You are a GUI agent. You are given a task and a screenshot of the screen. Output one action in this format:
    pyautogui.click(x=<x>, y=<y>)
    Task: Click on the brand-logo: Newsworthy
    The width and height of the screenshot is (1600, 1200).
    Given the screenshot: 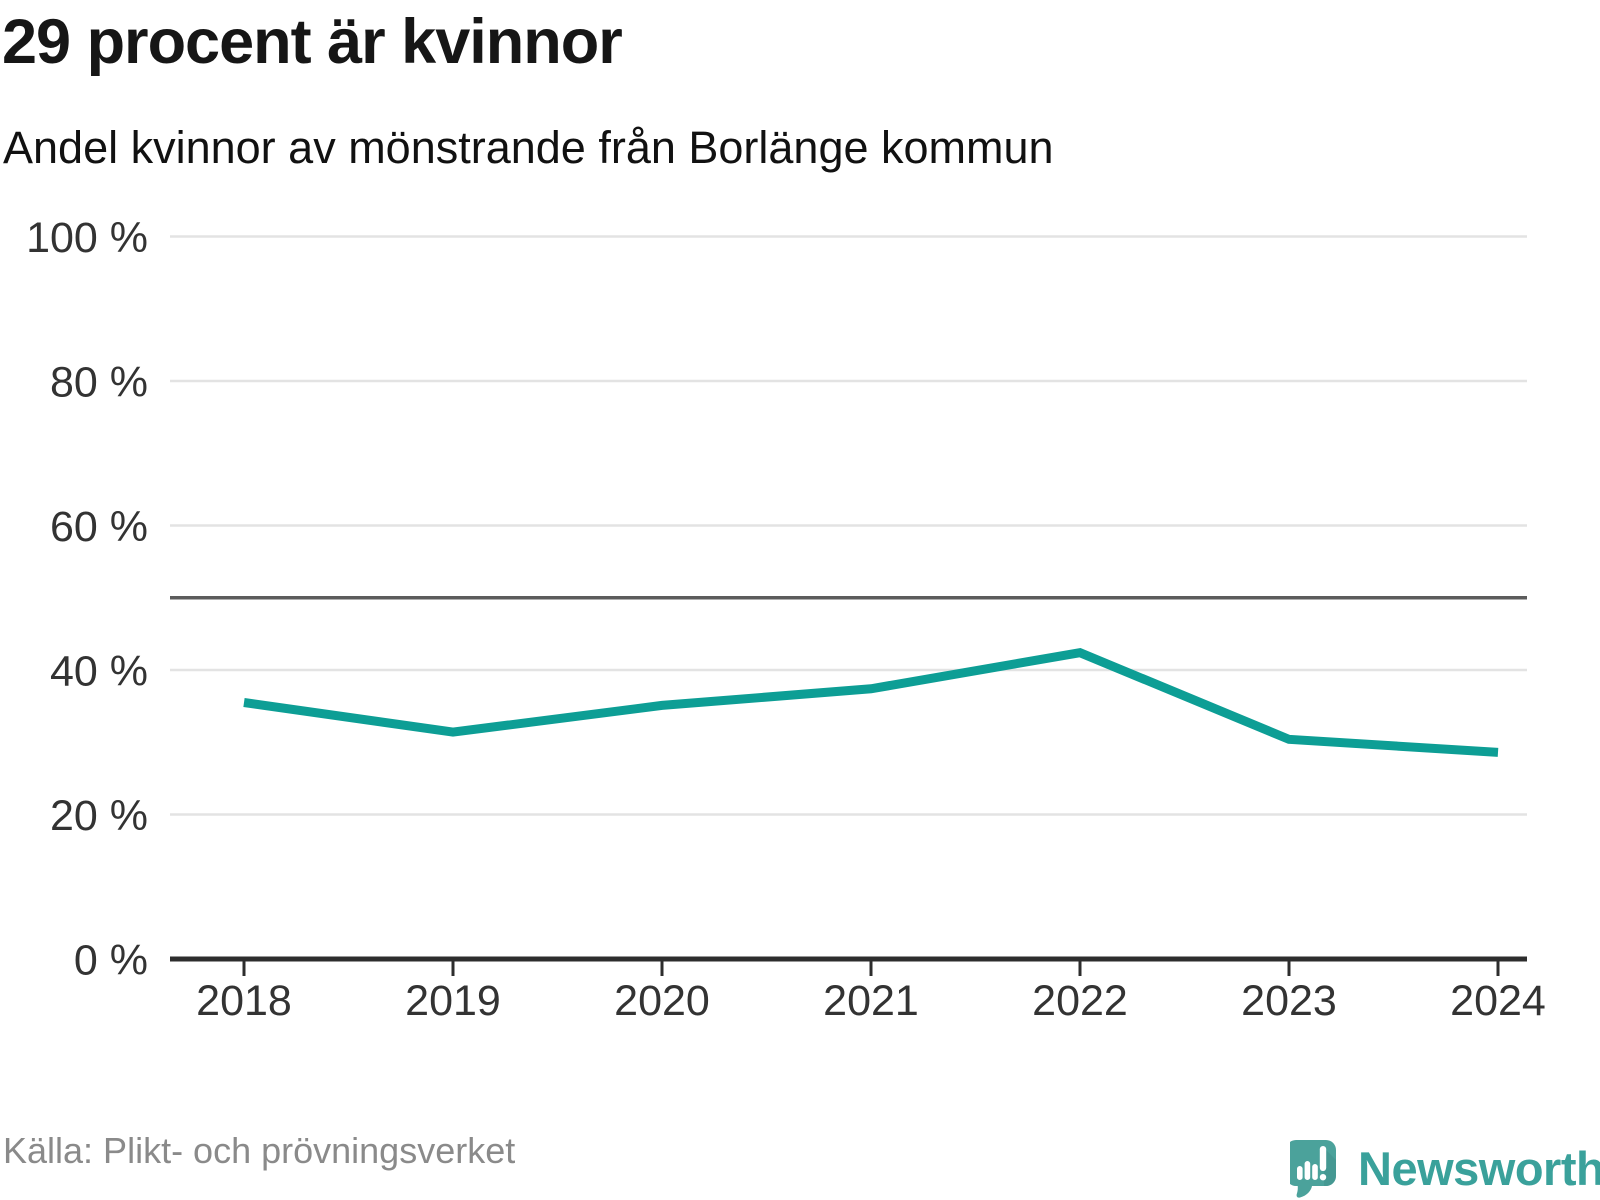 What is the action you would take?
    pyautogui.click(x=1445, y=1169)
    